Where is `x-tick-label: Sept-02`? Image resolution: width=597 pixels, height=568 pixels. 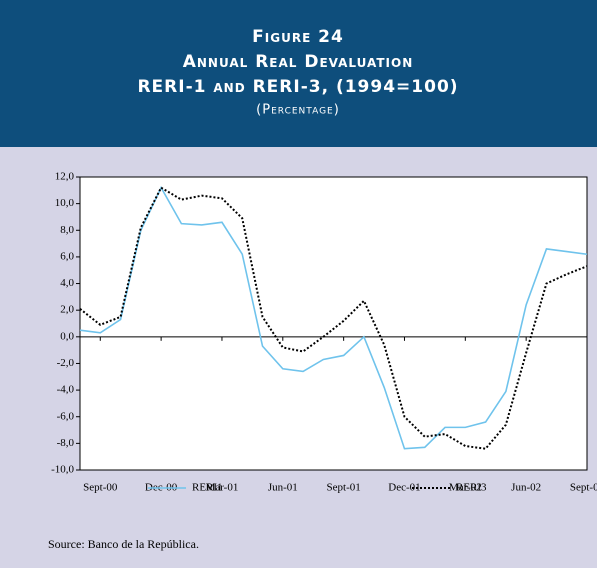 x-tick-label: Sept-02 is located at coordinates (583, 488).